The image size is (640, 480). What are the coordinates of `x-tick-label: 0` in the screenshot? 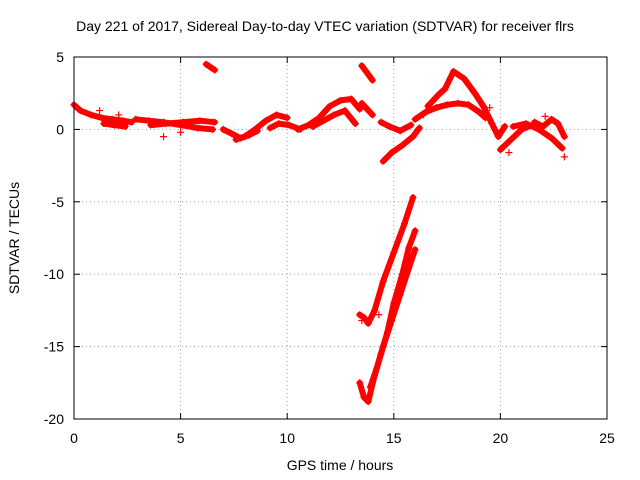 It's located at (74, 438).